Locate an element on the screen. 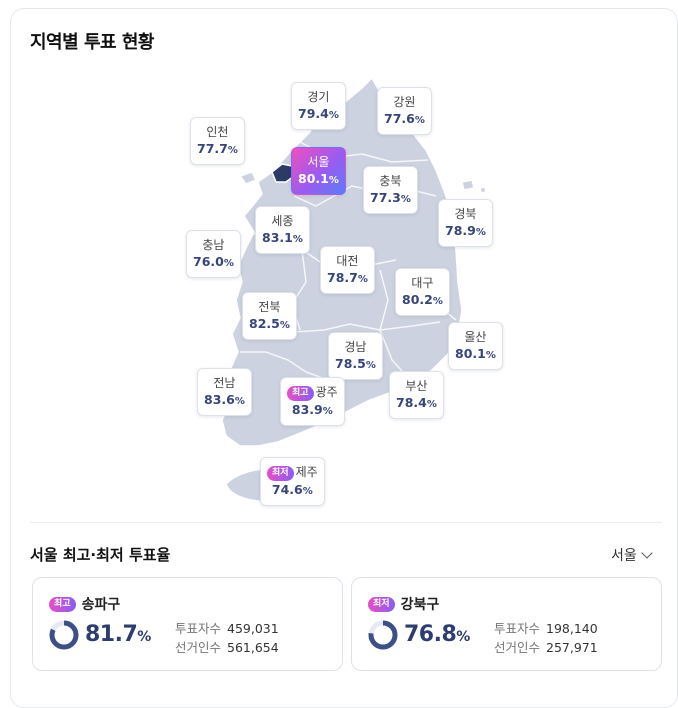 The height and width of the screenshot is (708, 678). region-rate-value: 74.6 is located at coordinates (287, 489).